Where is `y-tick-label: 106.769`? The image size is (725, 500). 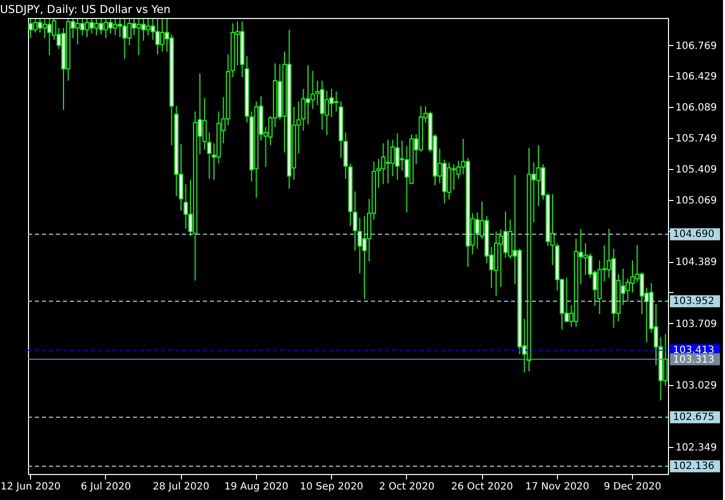
y-tick-label: 106.769 is located at coordinates (696, 46).